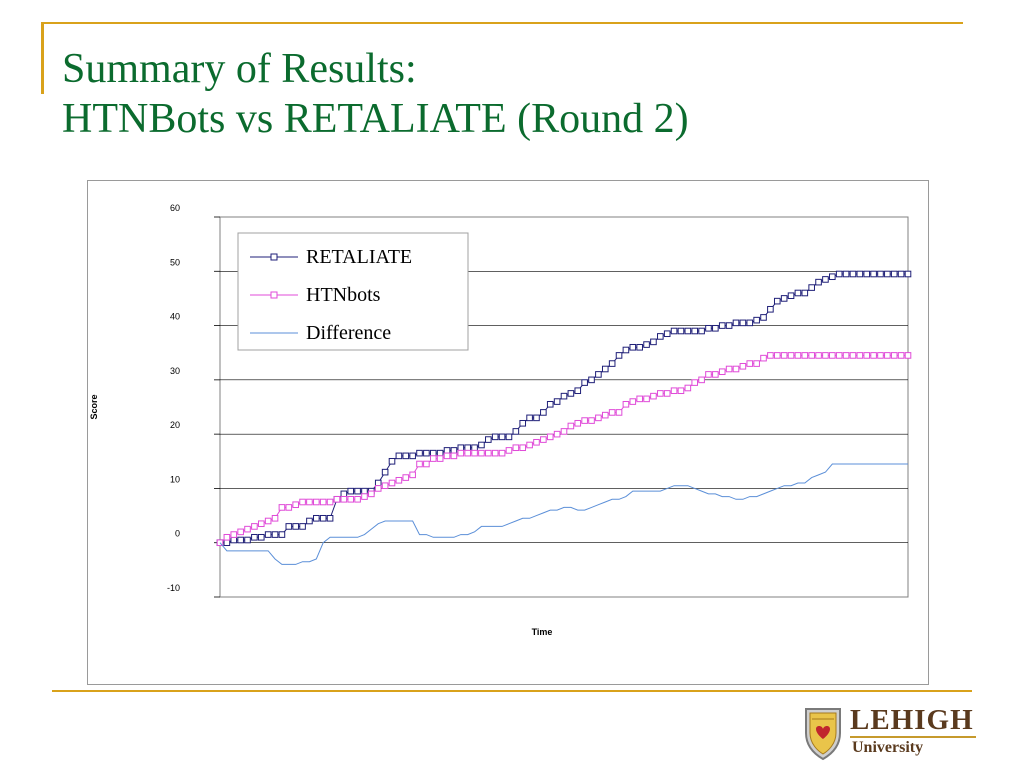 The width and height of the screenshot is (1024, 768). What do you see at coordinates (375, 119) in the screenshot?
I see `slide-title-line2: HTNBots vs RETALIATE (Round 2)` at bounding box center [375, 119].